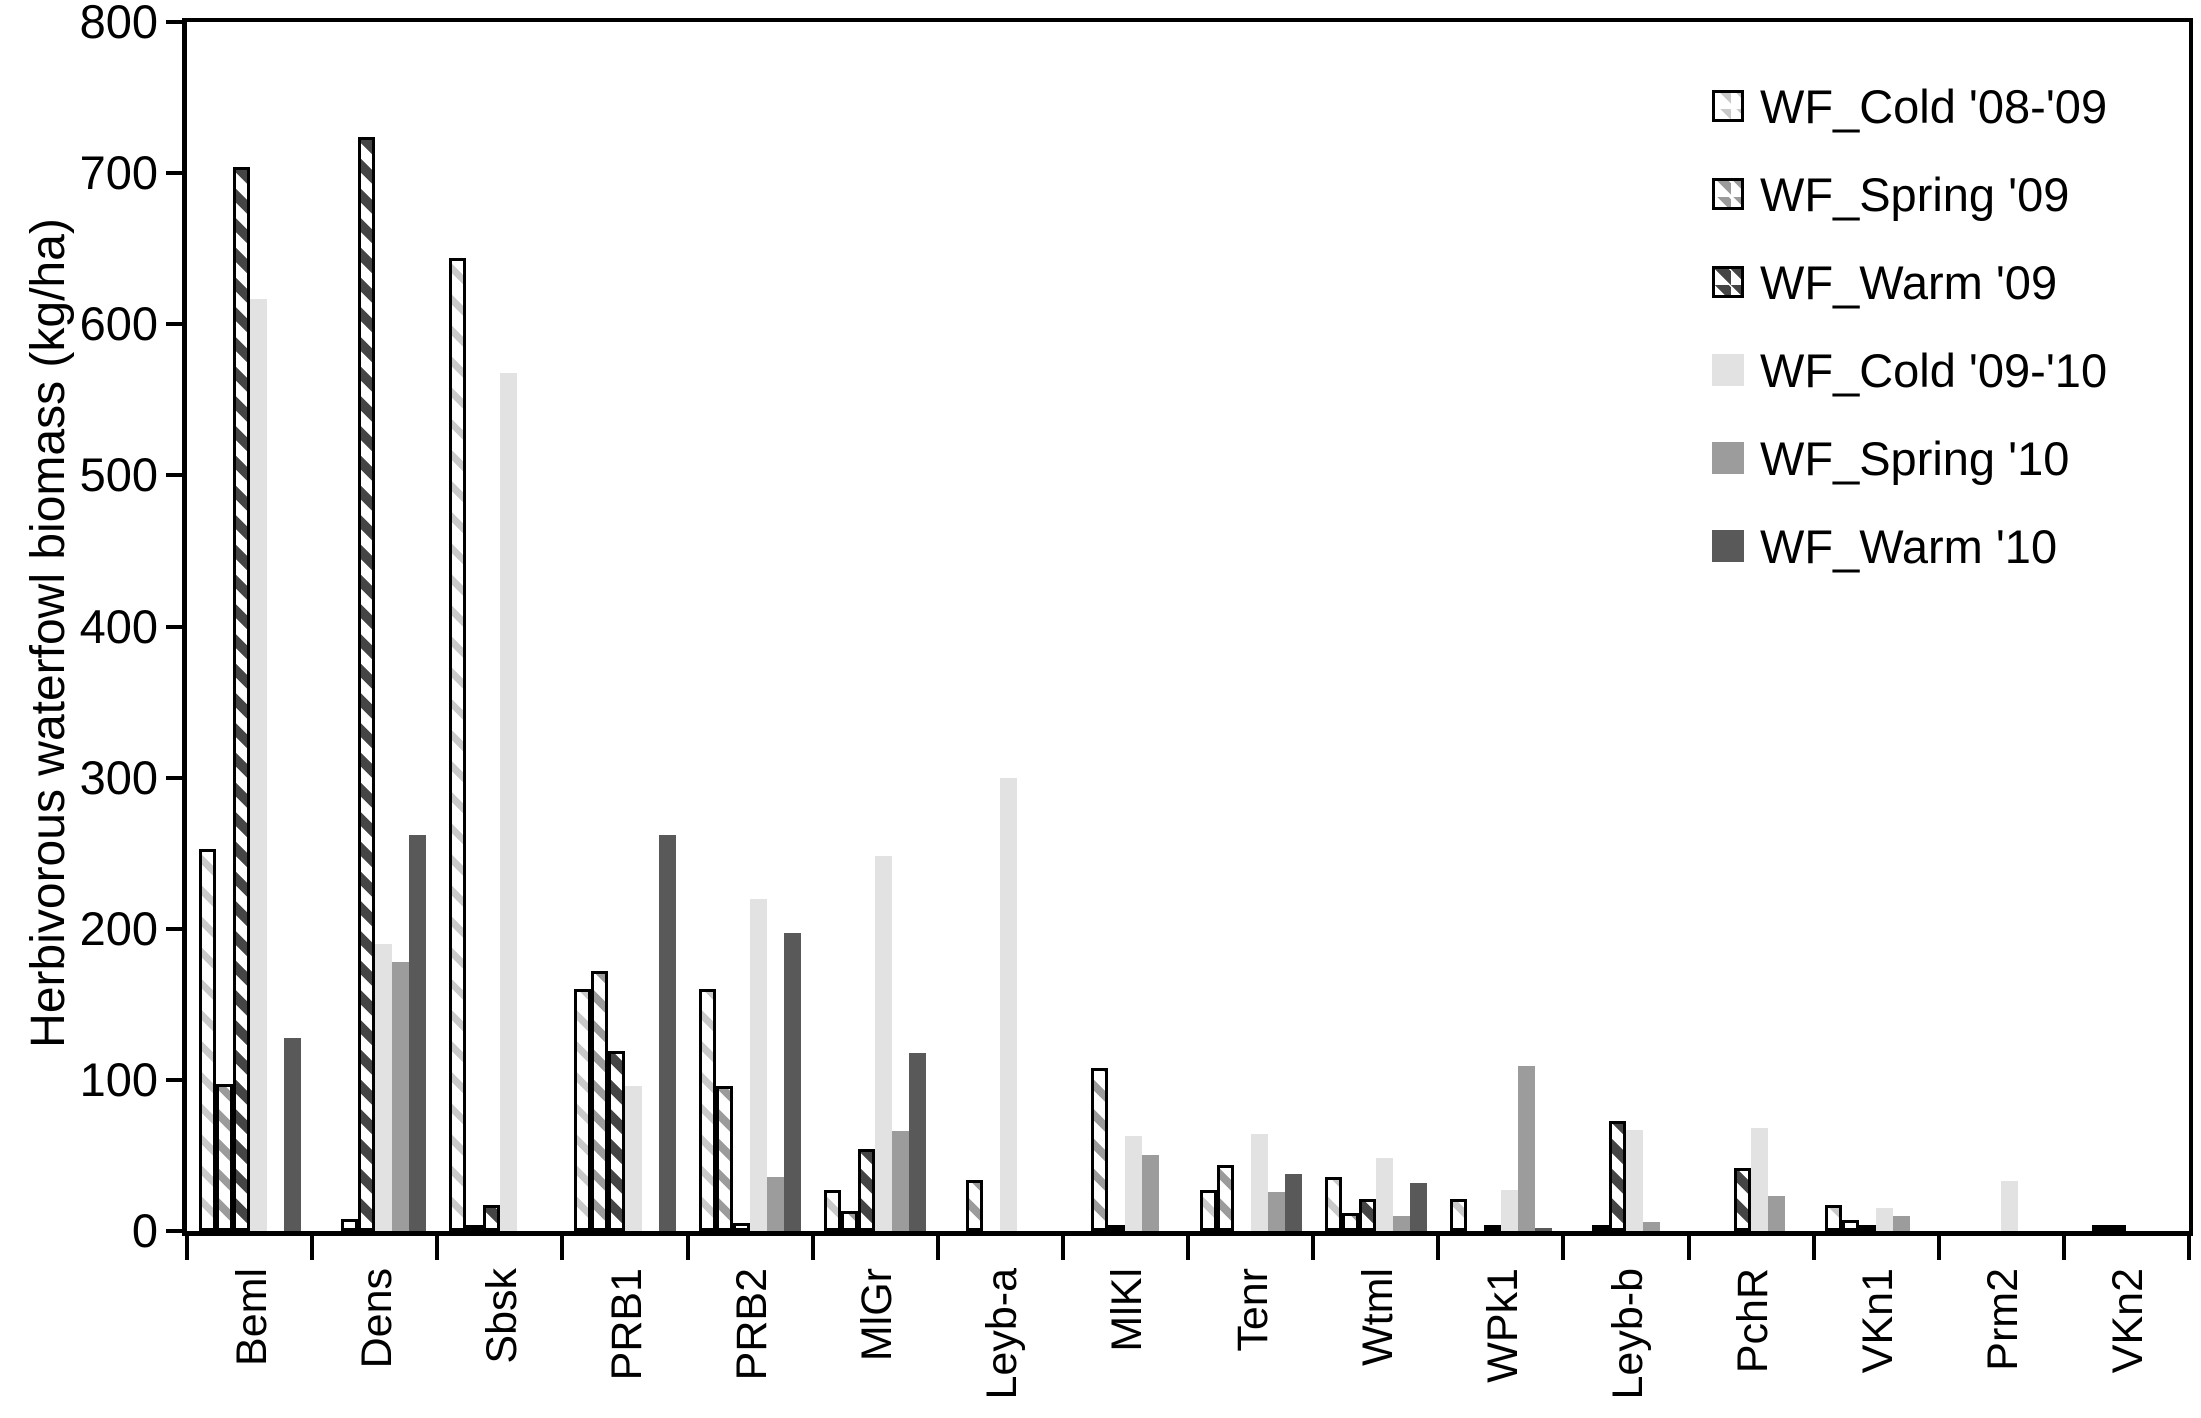 The width and height of the screenshot is (2201, 1418). I want to click on legend-item: WF_Warm '10, so click(1909, 546).